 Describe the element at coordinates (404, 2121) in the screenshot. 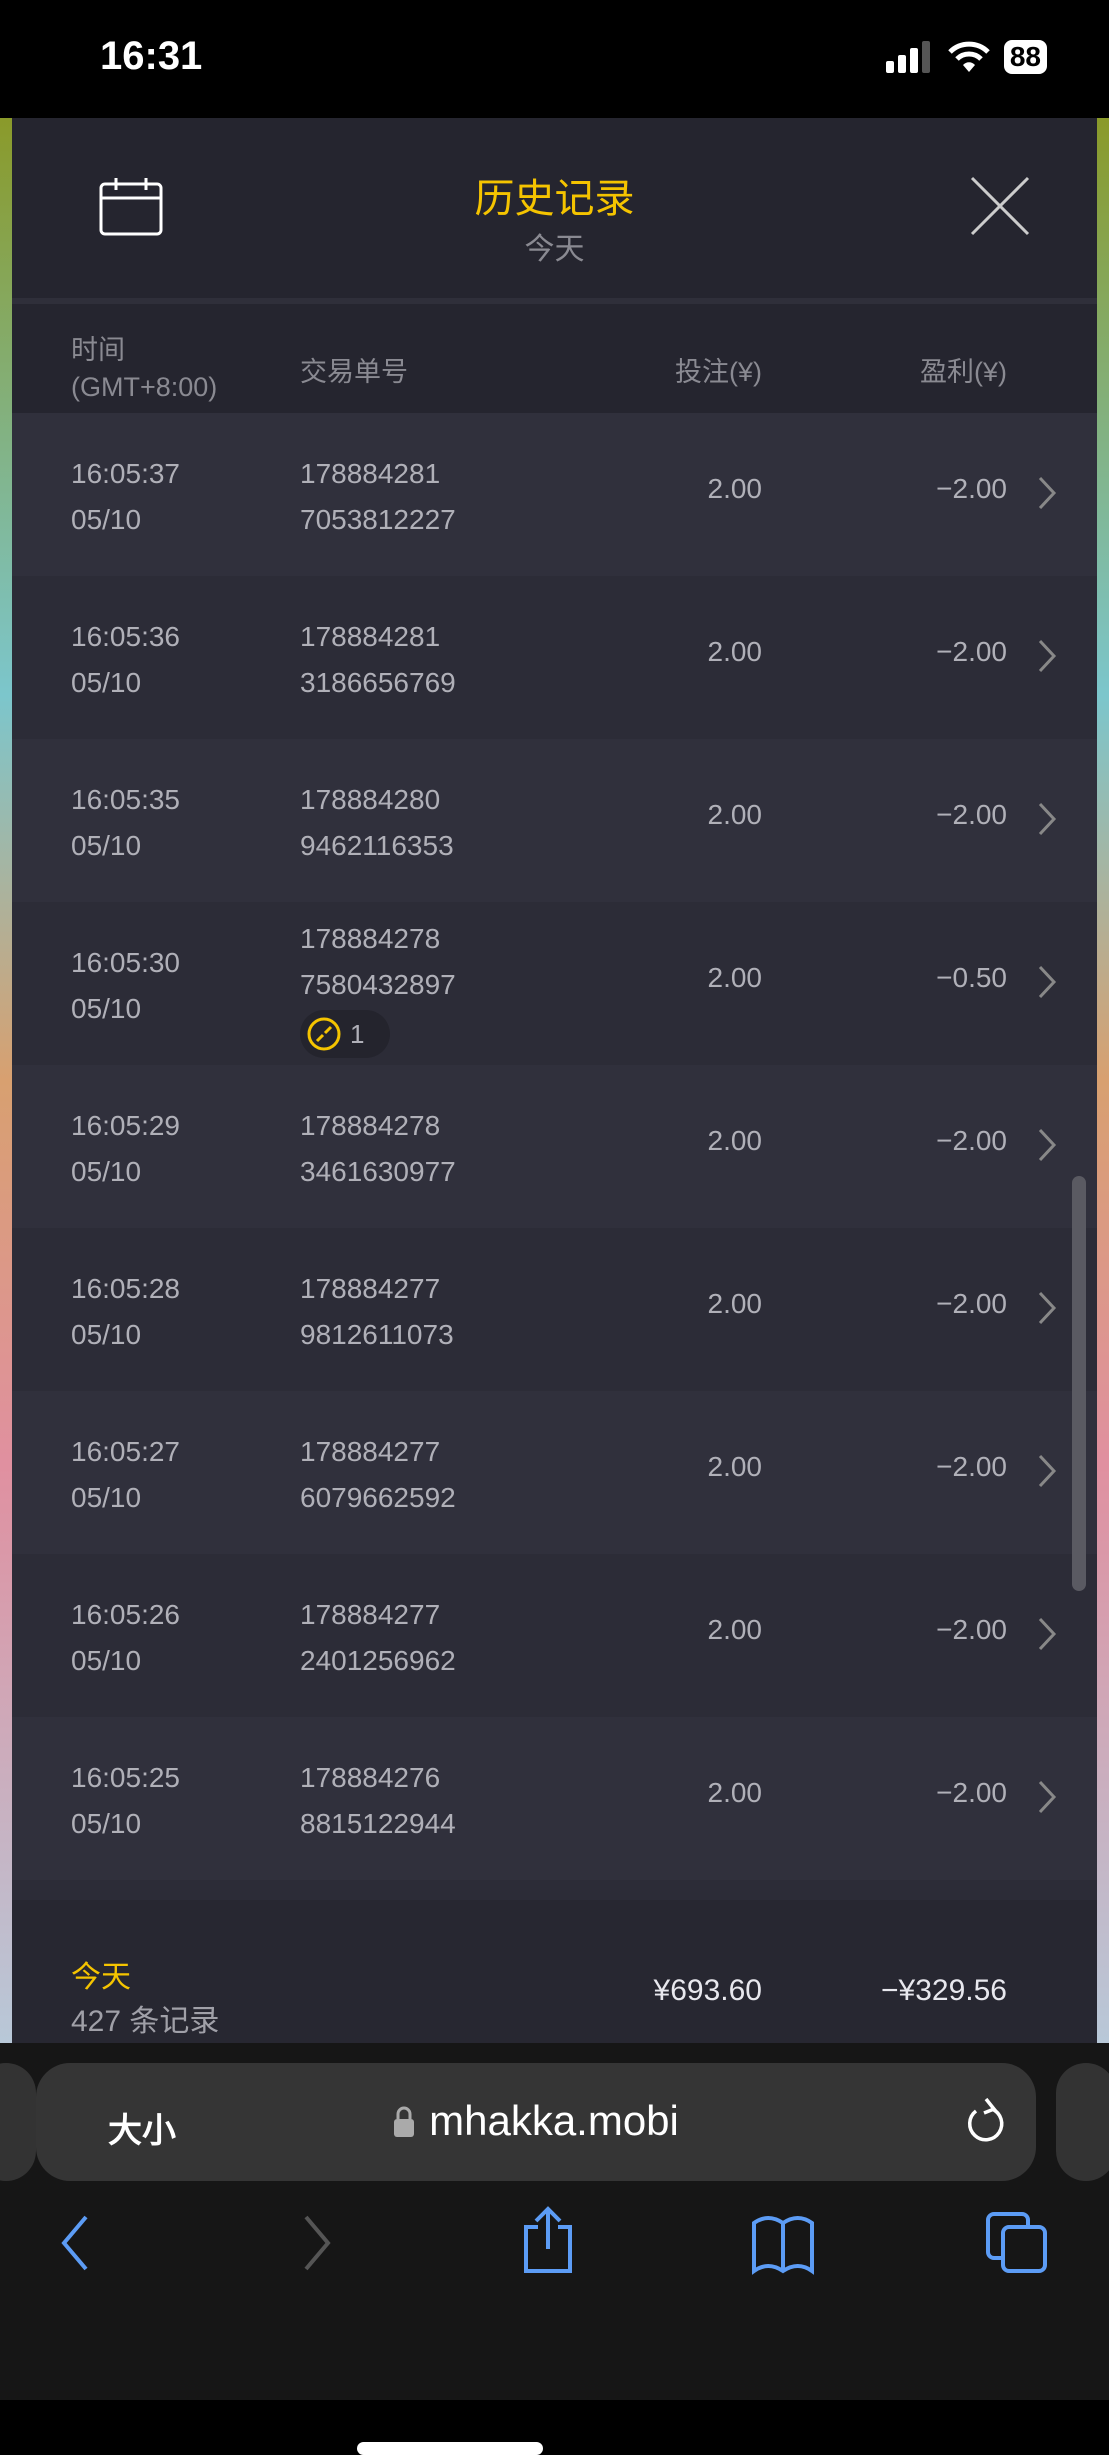

I see `lock-icon` at that location.